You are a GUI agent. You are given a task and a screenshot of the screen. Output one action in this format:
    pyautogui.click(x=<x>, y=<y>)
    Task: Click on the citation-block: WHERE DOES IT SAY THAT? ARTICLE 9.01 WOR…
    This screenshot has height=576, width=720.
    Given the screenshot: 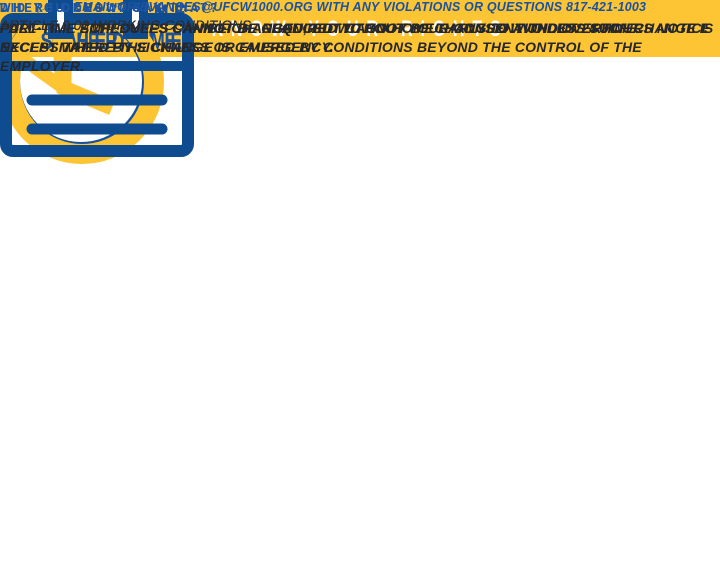 What is the action you would take?
    pyautogui.click(x=129, y=16)
    